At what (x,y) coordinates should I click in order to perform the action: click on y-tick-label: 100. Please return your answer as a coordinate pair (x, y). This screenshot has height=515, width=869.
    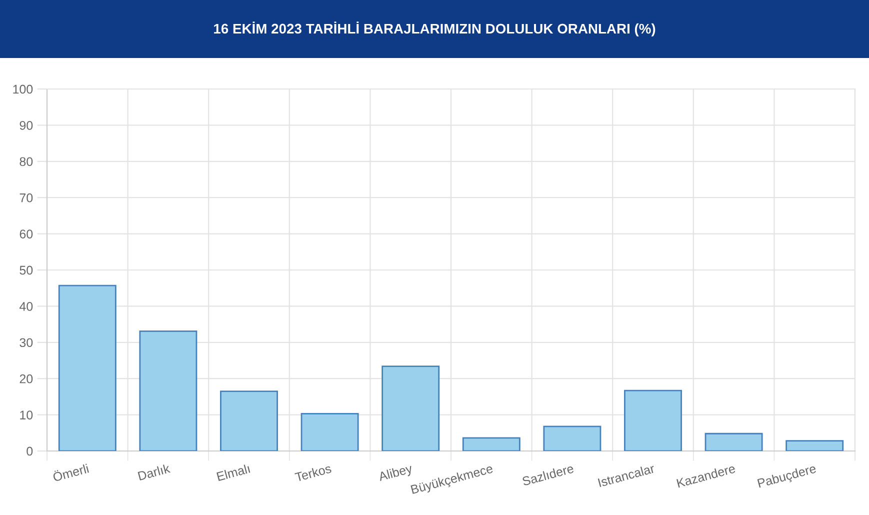
    Looking at the image, I should click on (23, 89).